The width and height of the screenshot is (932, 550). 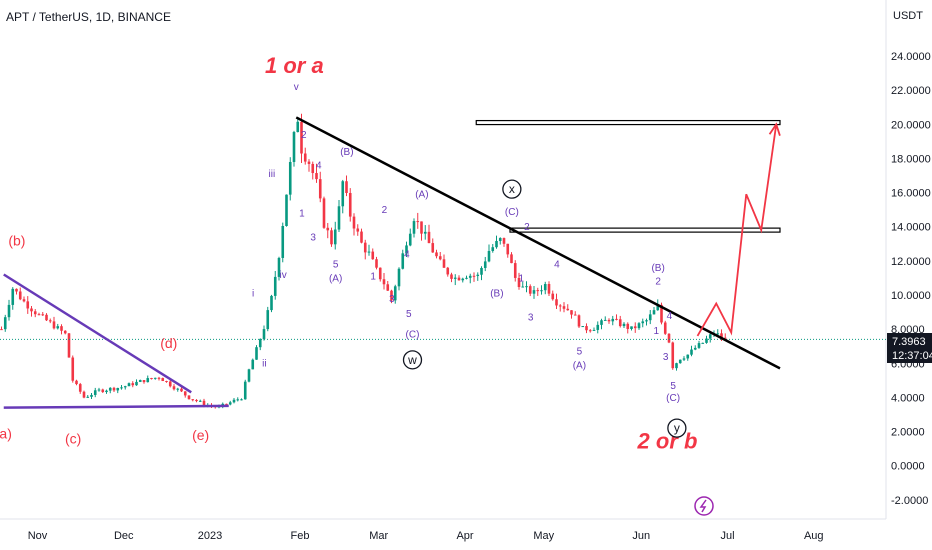 I want to click on wave-label: (C), so click(x=673, y=398).